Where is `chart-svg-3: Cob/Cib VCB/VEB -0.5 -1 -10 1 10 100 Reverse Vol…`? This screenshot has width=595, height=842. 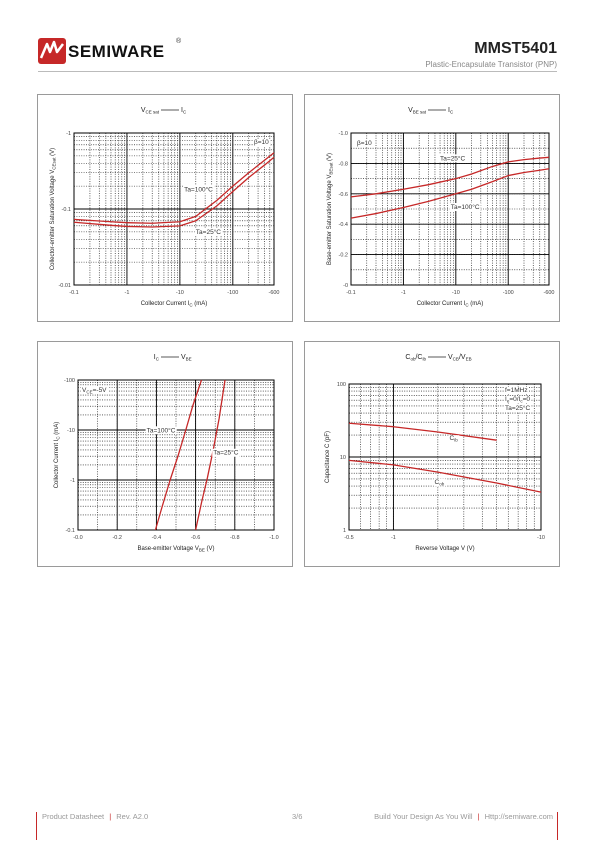 chart-svg-3: Cob/Cib VCB/VEB -0.5 -1 -10 1 10 100 Reverse Vol… is located at coordinates (435, 453).